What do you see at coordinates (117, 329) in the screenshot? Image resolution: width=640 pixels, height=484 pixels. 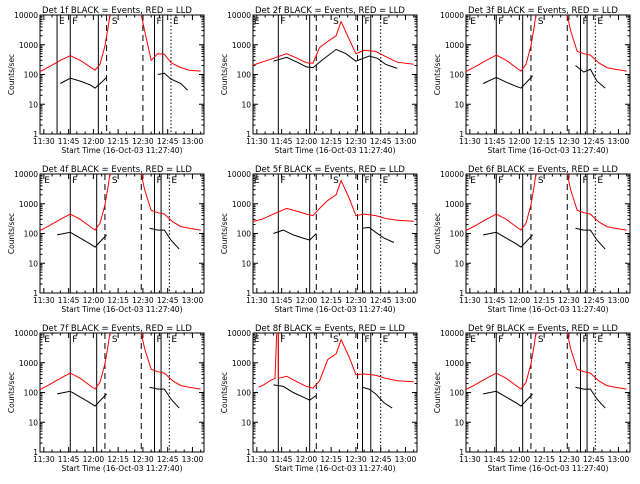 I see `panel-title: Det 7f BLACK = Events, RED = LLD` at bounding box center [117, 329].